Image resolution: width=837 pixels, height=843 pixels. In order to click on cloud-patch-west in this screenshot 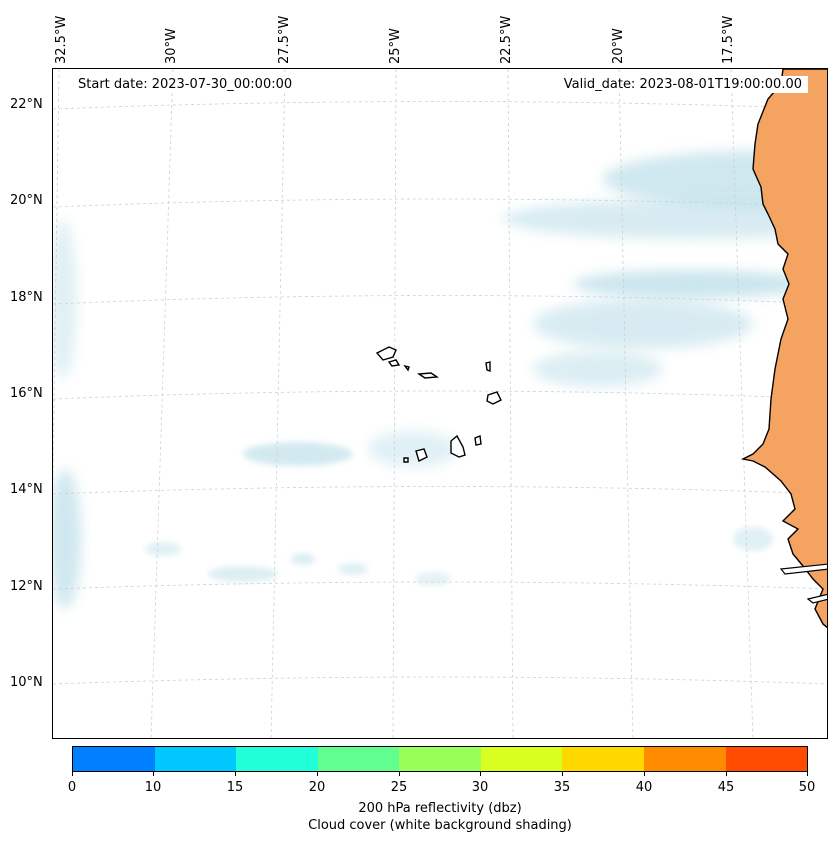, I will do `click(298, 454)`.